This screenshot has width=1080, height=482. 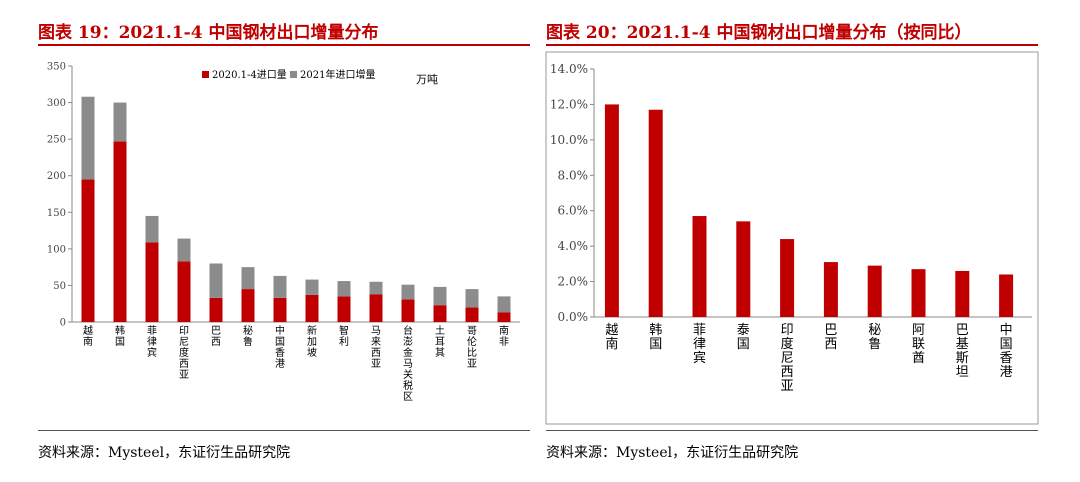 What do you see at coordinates (440, 341) in the screenshot?
I see `x-tick-label: 土耳其` at bounding box center [440, 341].